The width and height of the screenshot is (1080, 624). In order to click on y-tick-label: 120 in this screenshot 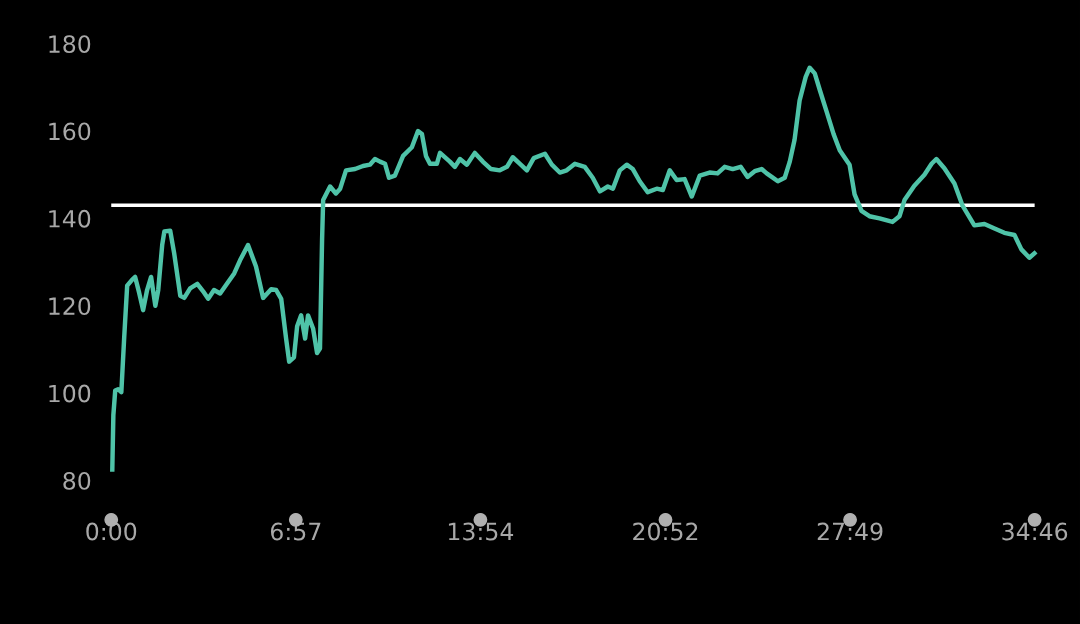, I will do `click(70, 306)`.